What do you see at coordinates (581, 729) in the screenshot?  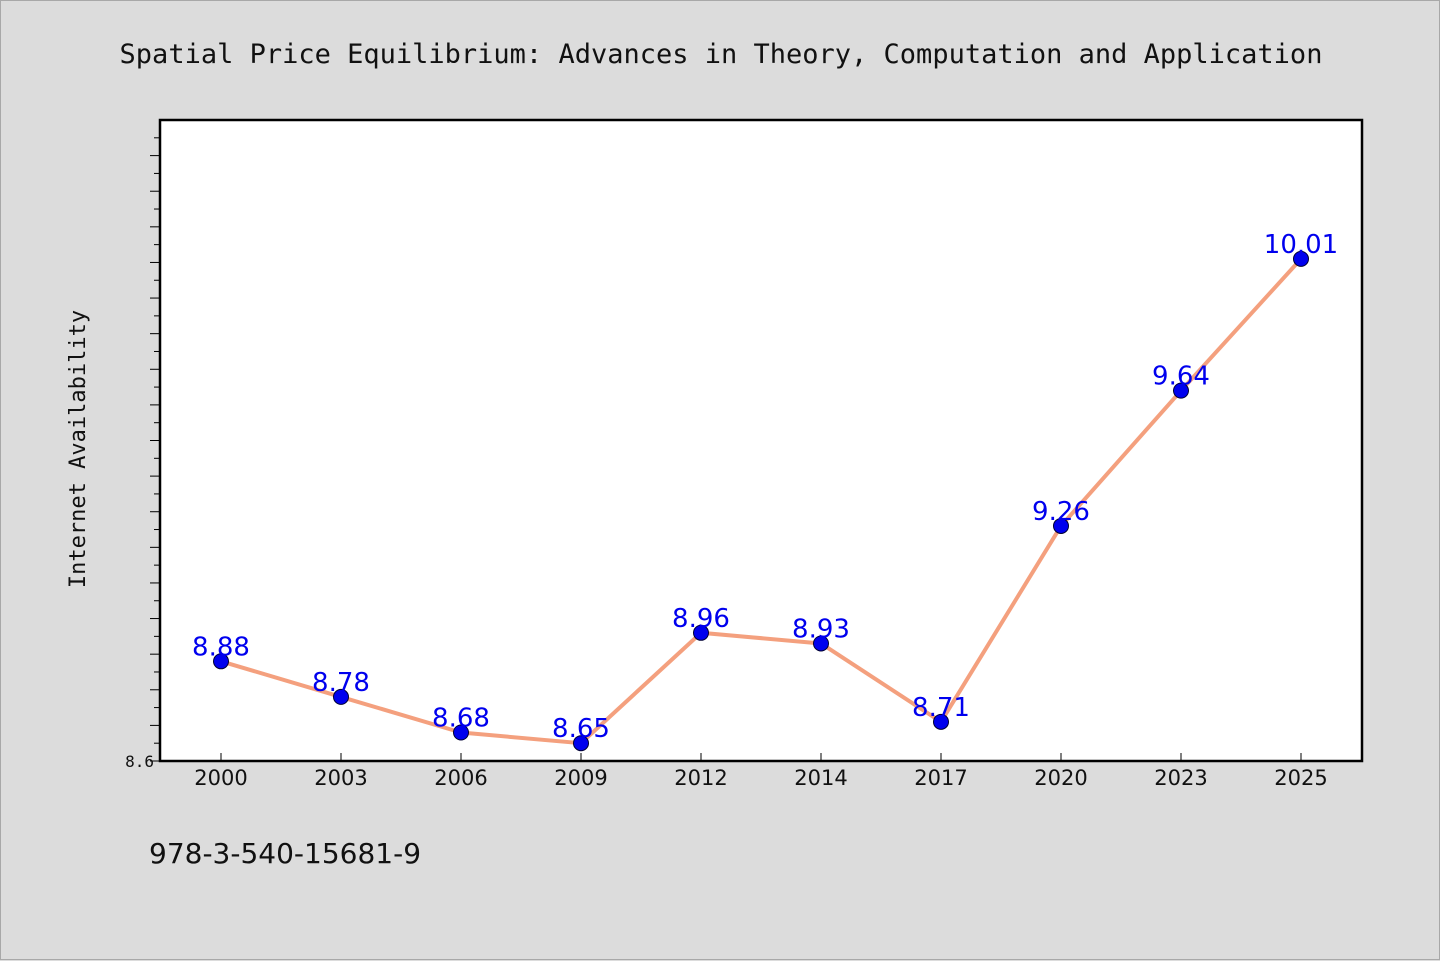 I see `data-label: 8.65` at bounding box center [581, 729].